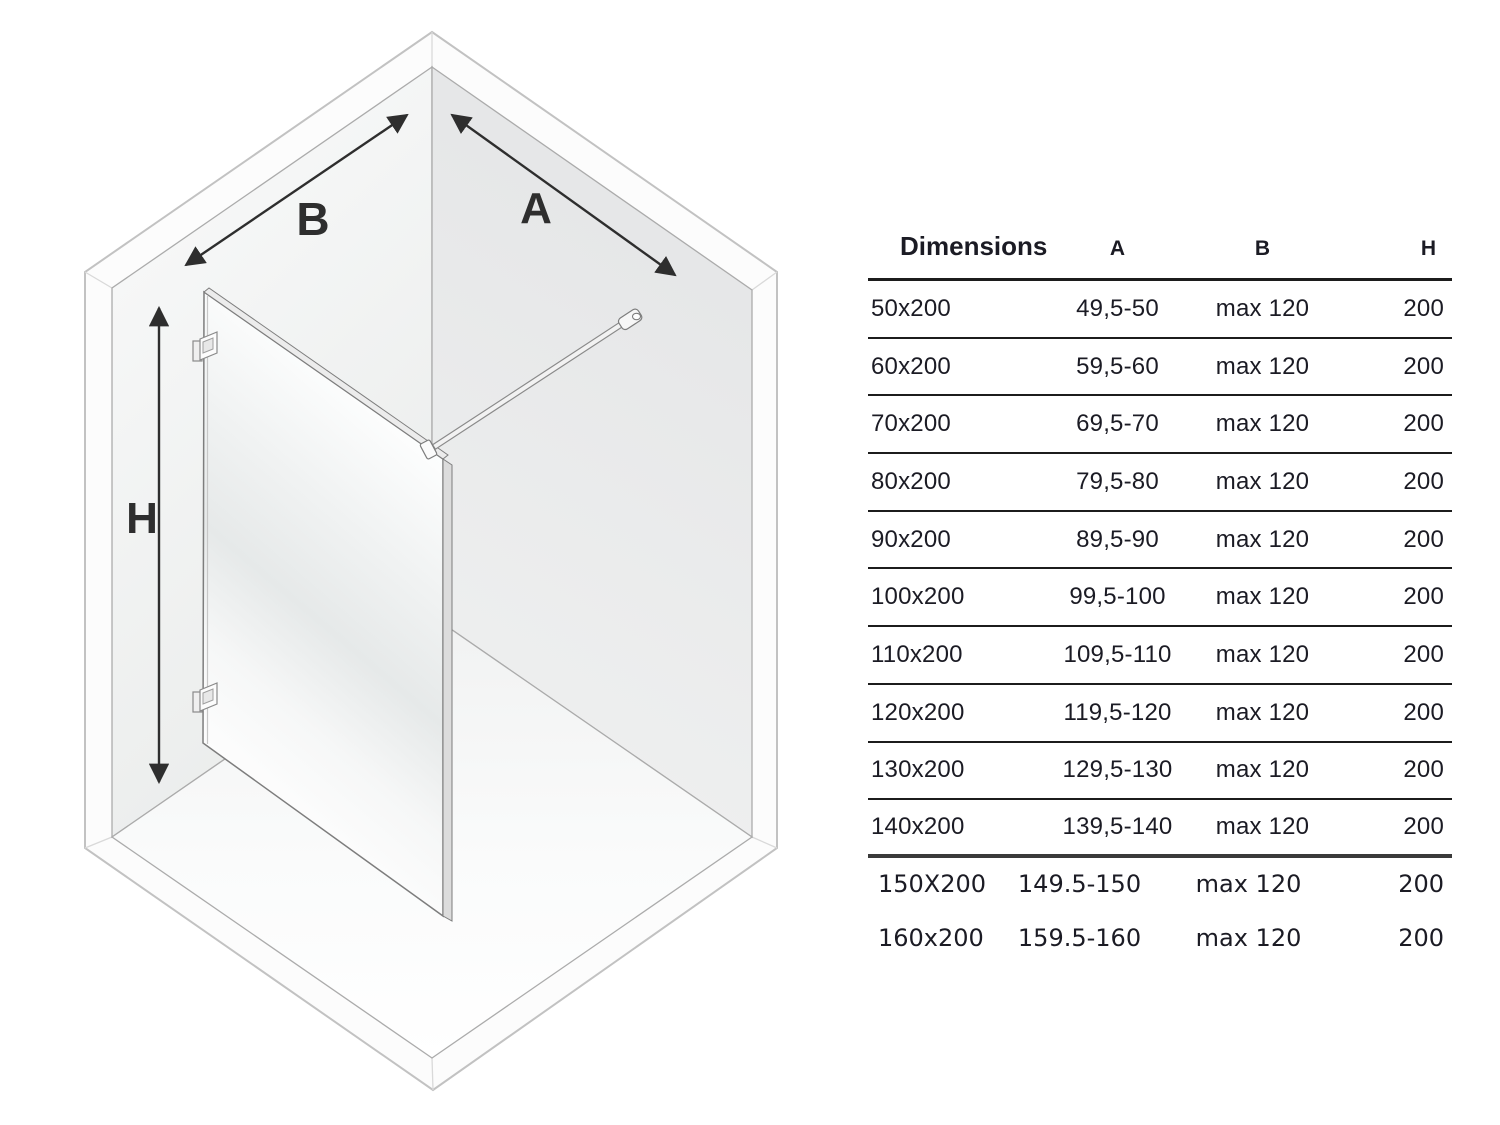 The width and height of the screenshot is (1500, 1125). I want to click on col-header-a: A, so click(1117, 248).